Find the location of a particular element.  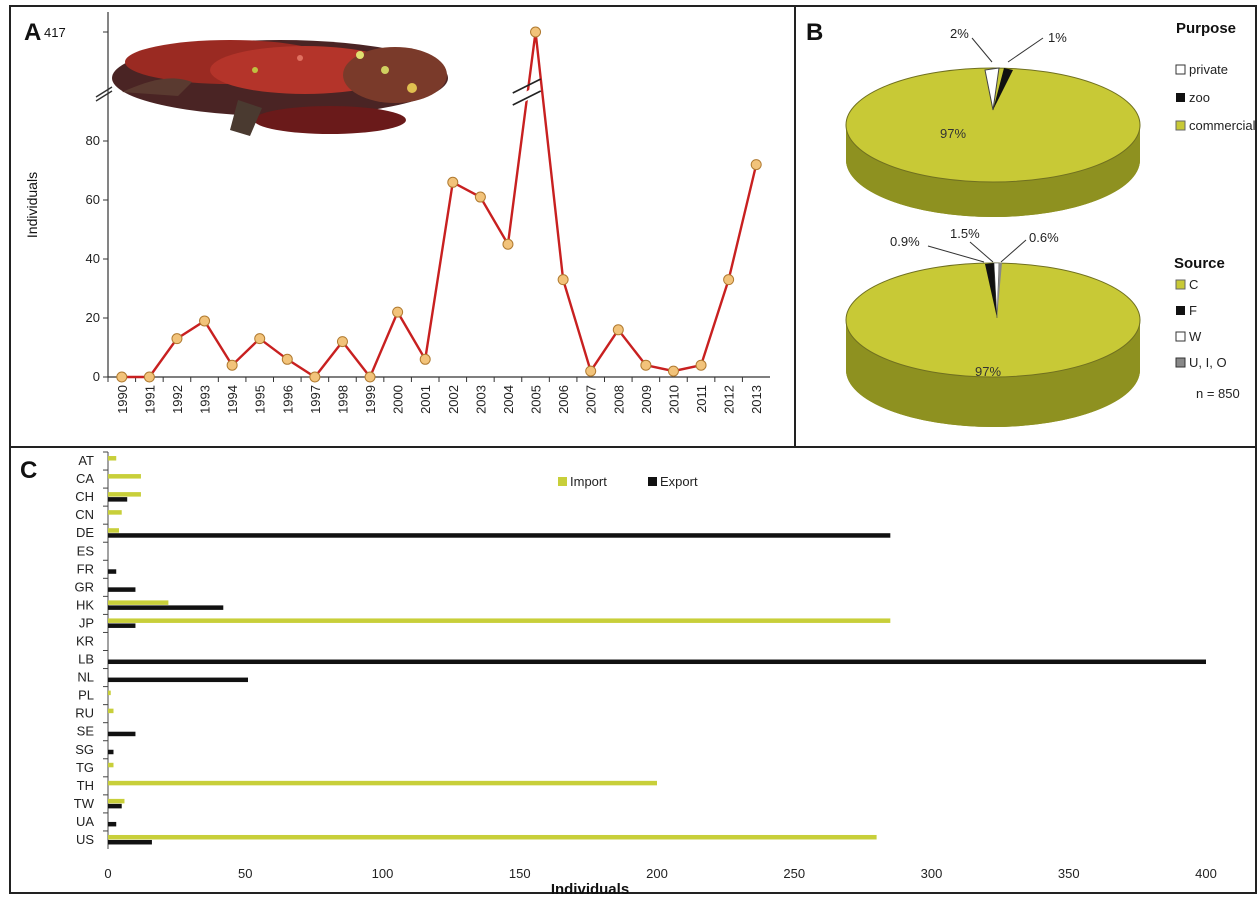

bar-x-tick-label: 250 is located at coordinates (794, 873).